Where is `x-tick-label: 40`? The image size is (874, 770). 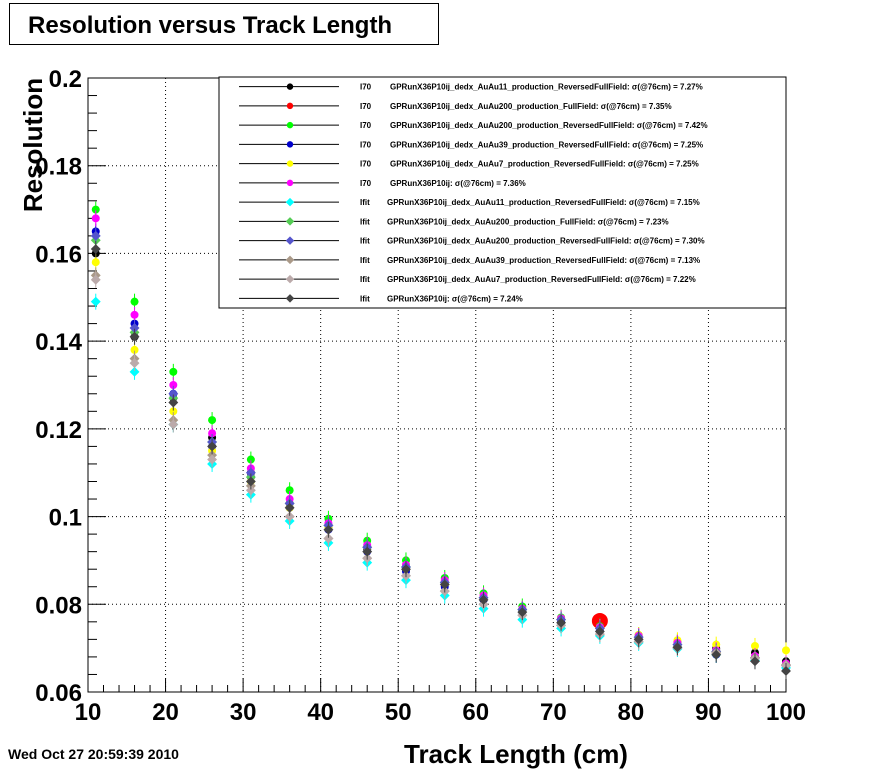 x-tick-label: 40 is located at coordinates (320, 712).